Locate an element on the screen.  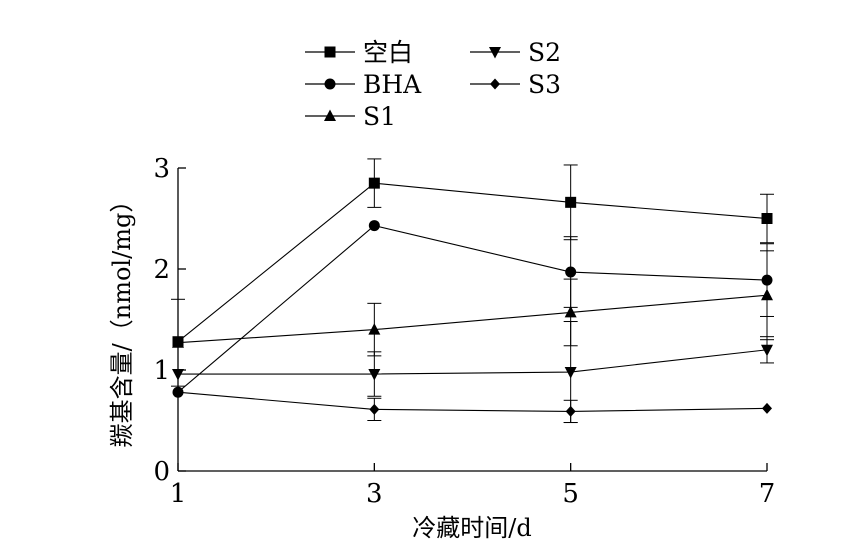
legend-label: 空白 is located at coordinates (388, 52).